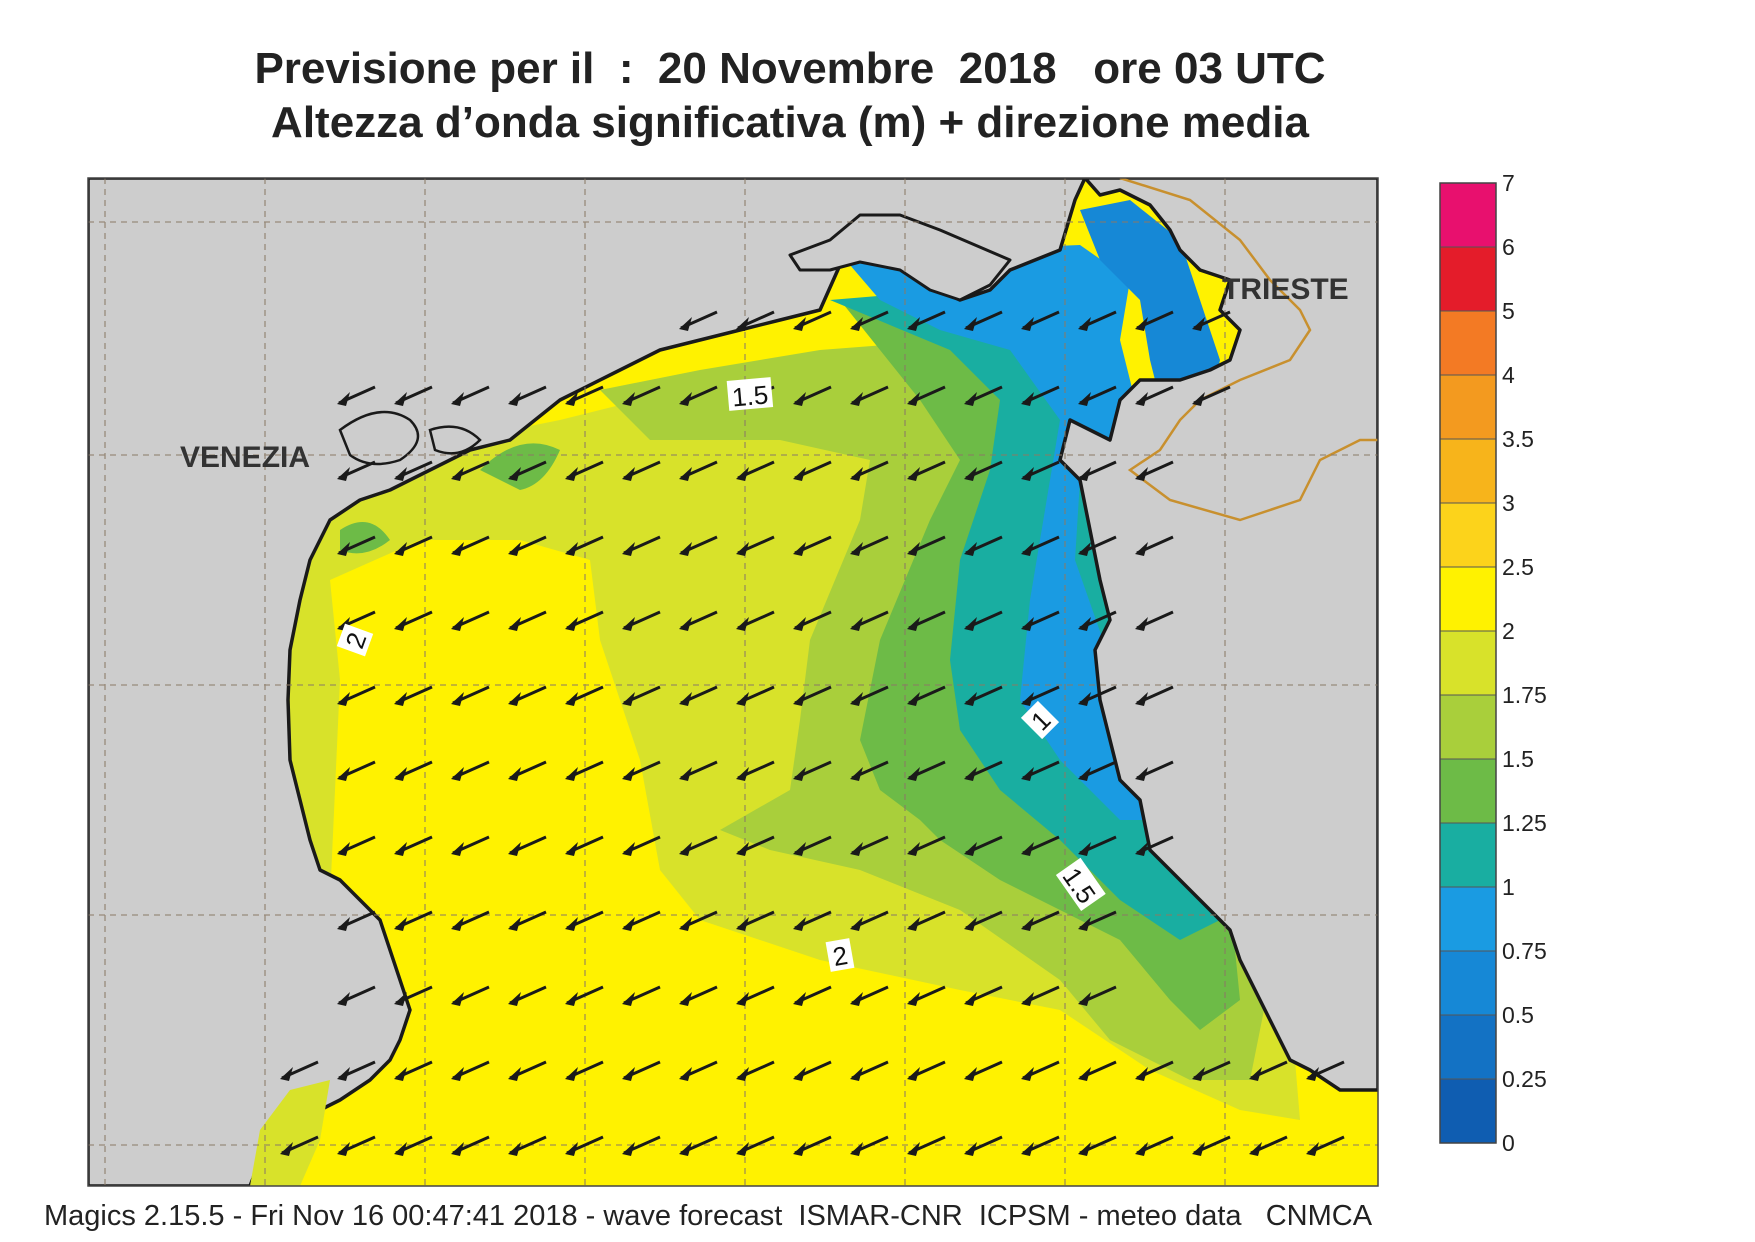 The height and width of the screenshot is (1242, 1755). What do you see at coordinates (1508, 1143) in the screenshot?
I see `legend-tick-label: 0` at bounding box center [1508, 1143].